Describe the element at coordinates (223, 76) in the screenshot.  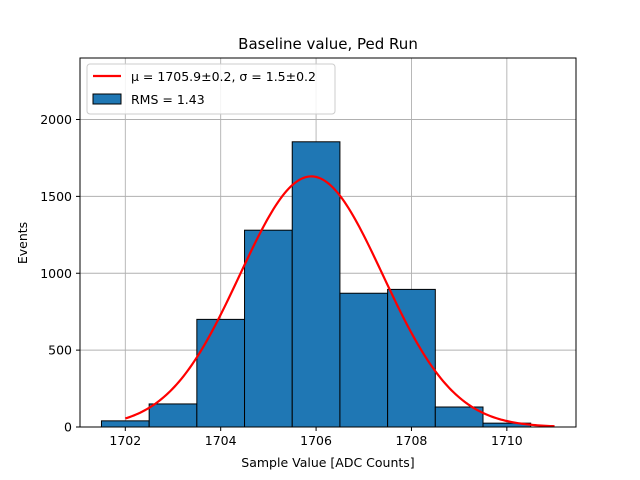
I see `legend-fit-label: μ = 1705.9±0.2, σ = 1.5±0.2` at that location.